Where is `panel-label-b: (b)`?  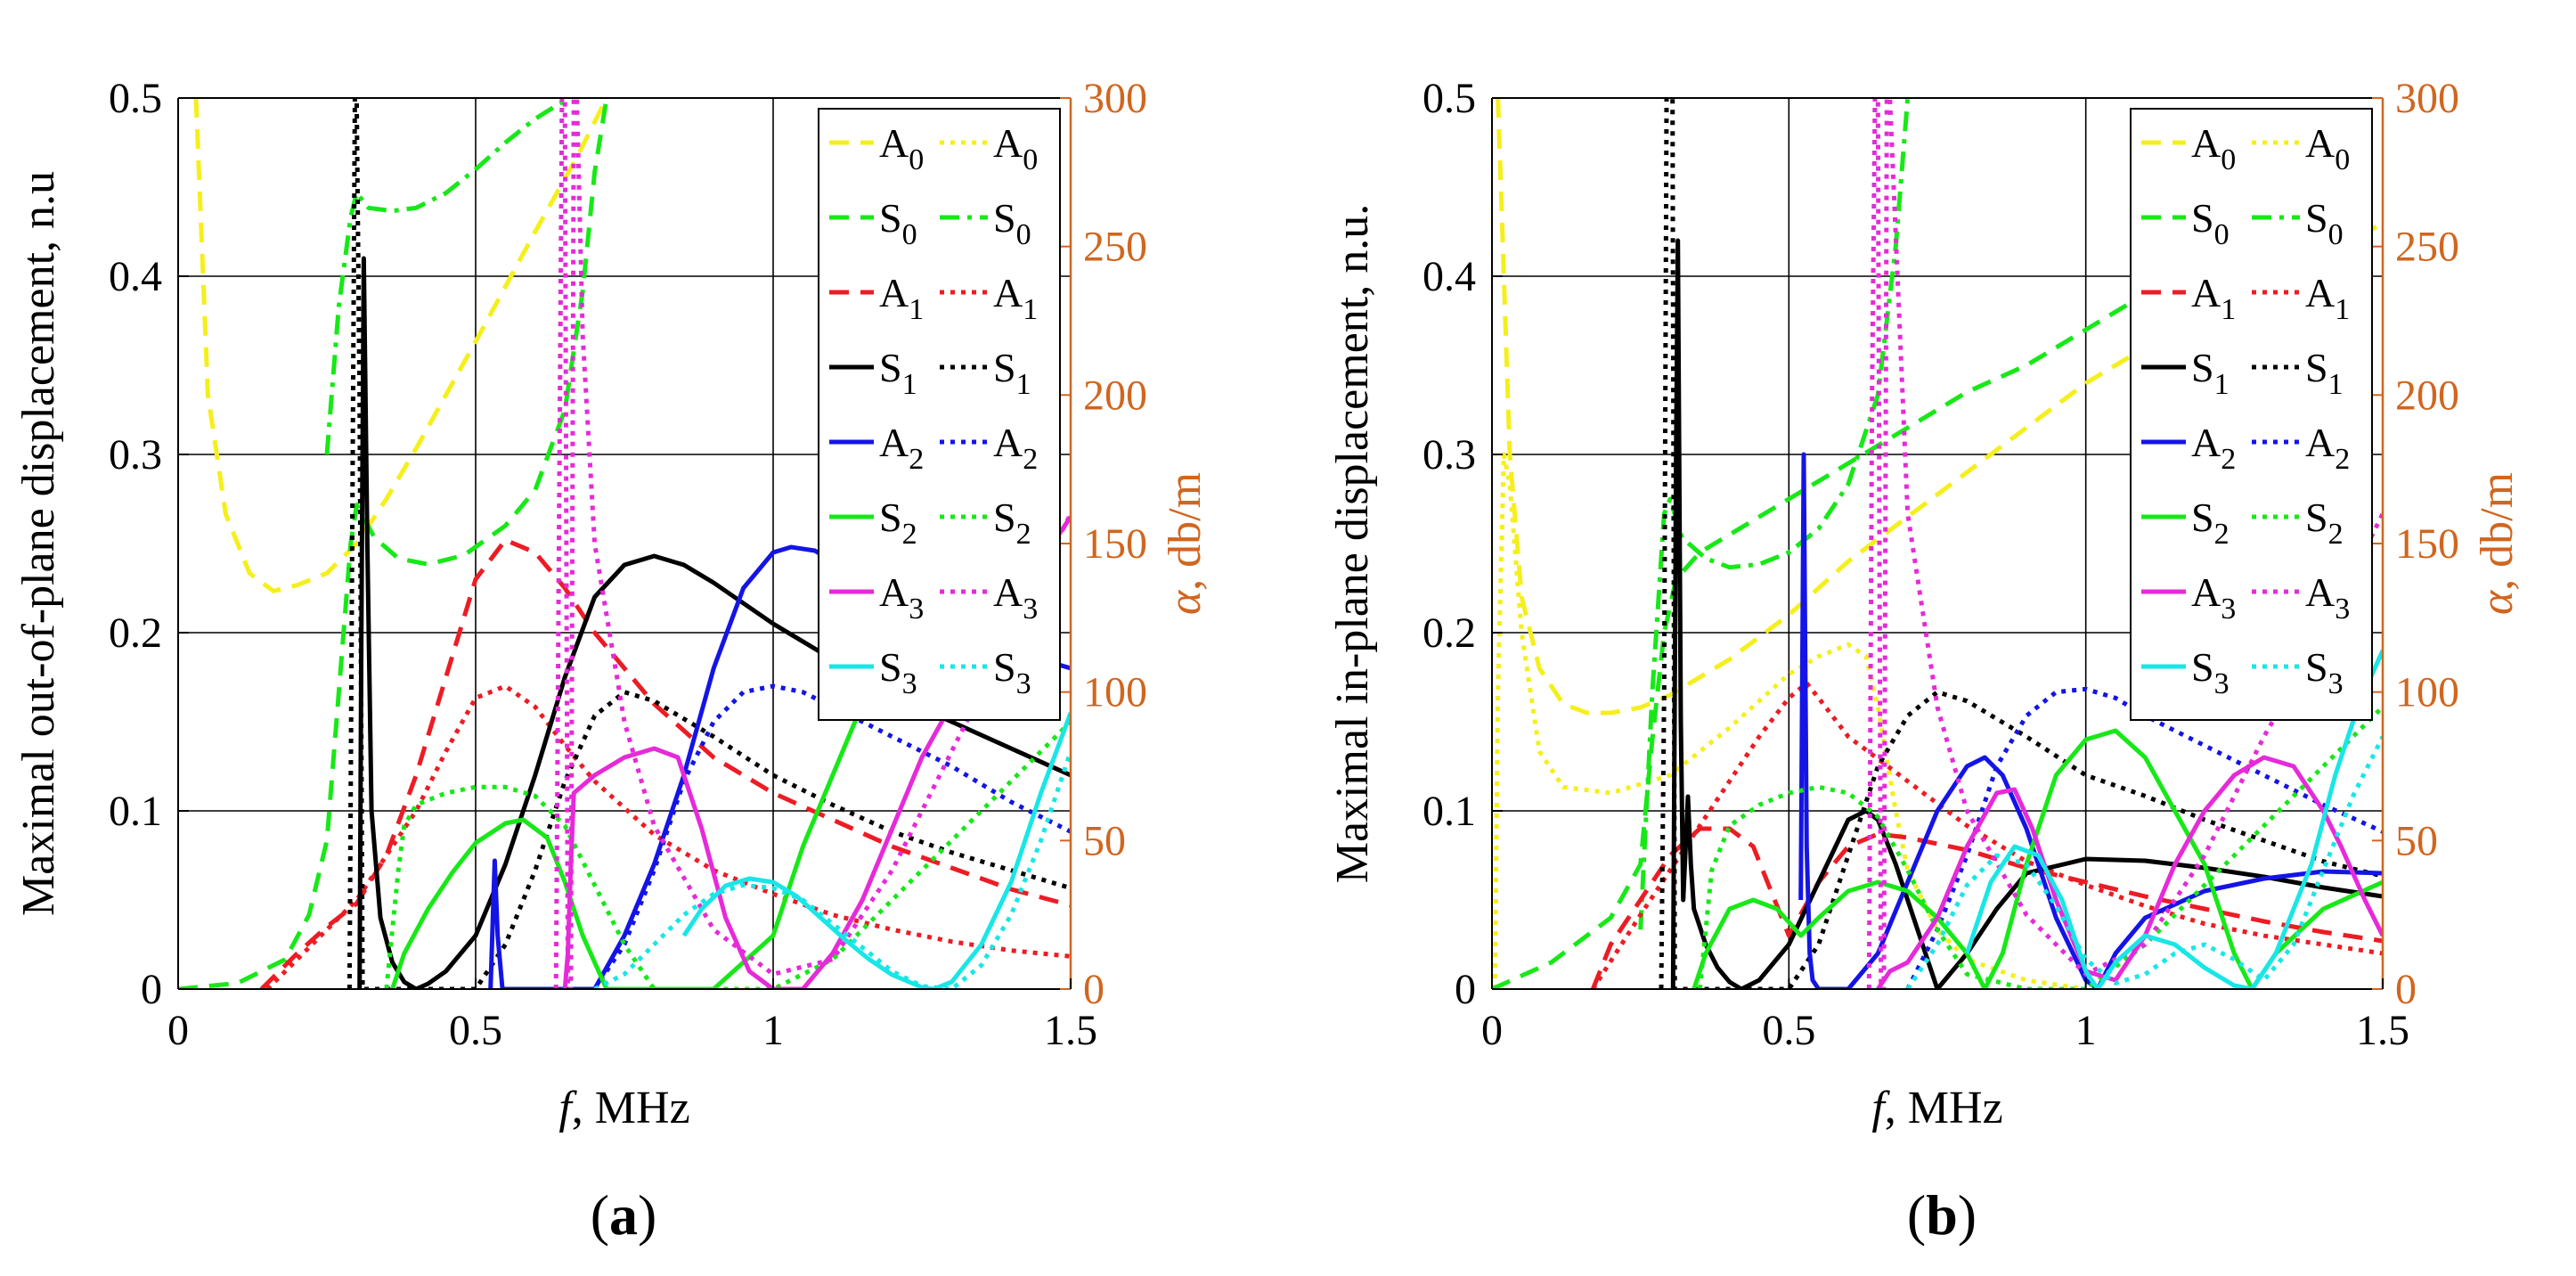
panel-label-b: (b) is located at coordinates (1942, 1215).